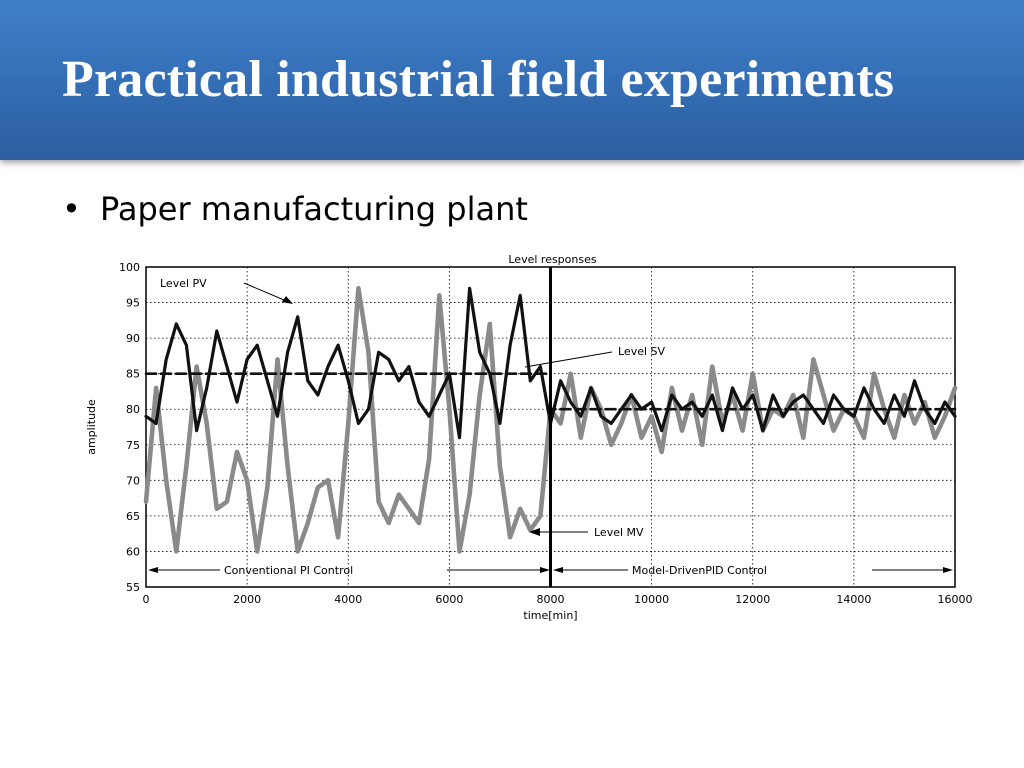 The height and width of the screenshot is (768, 1024). Describe the element at coordinates (568, 359) in the screenshot. I see `sv-pointer-line` at that location.